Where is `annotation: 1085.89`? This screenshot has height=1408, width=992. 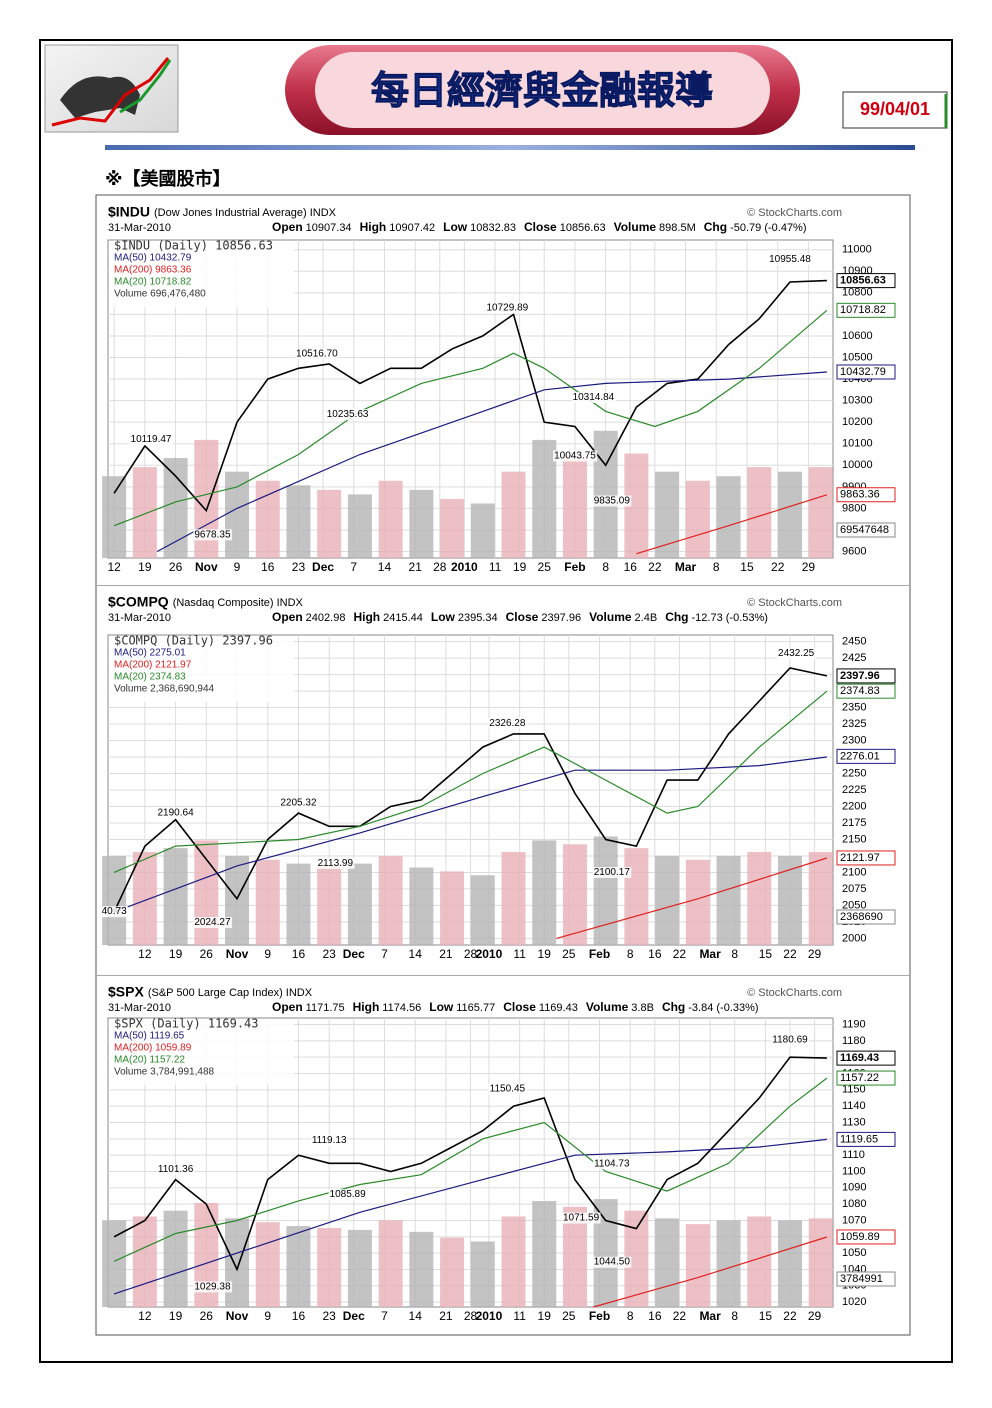
annotation: 1085.89 is located at coordinates (348, 1194).